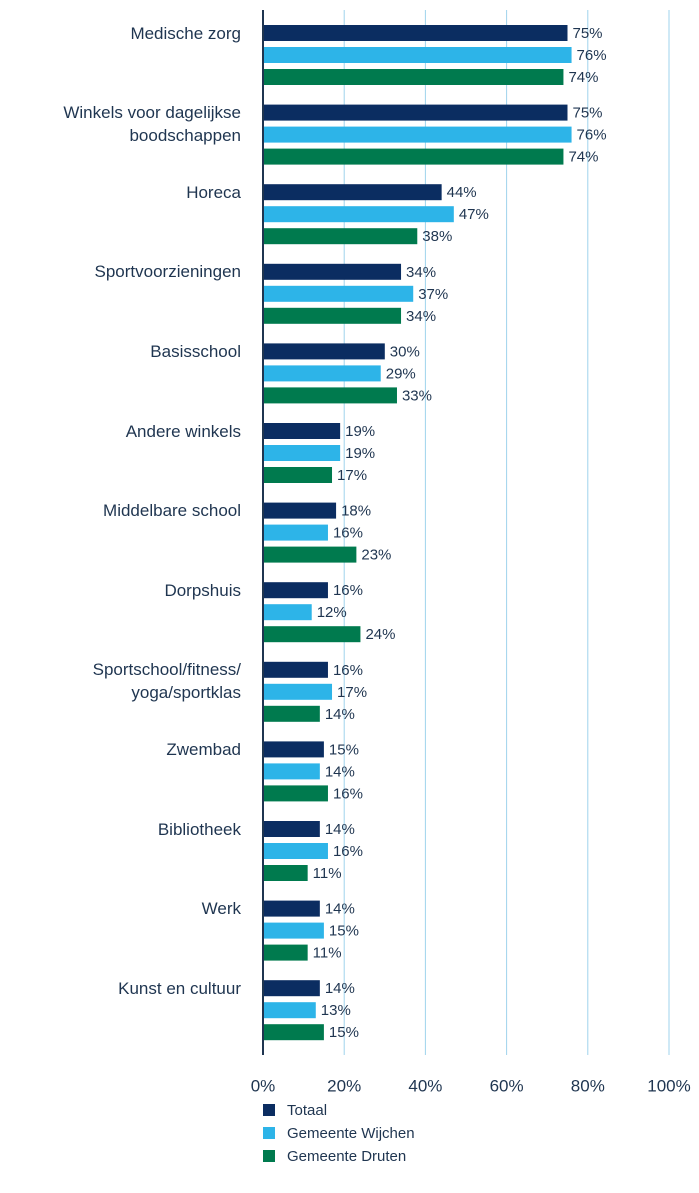 The width and height of the screenshot is (699, 1193). What do you see at coordinates (203, 749) in the screenshot?
I see `category-label: Zwembad` at bounding box center [203, 749].